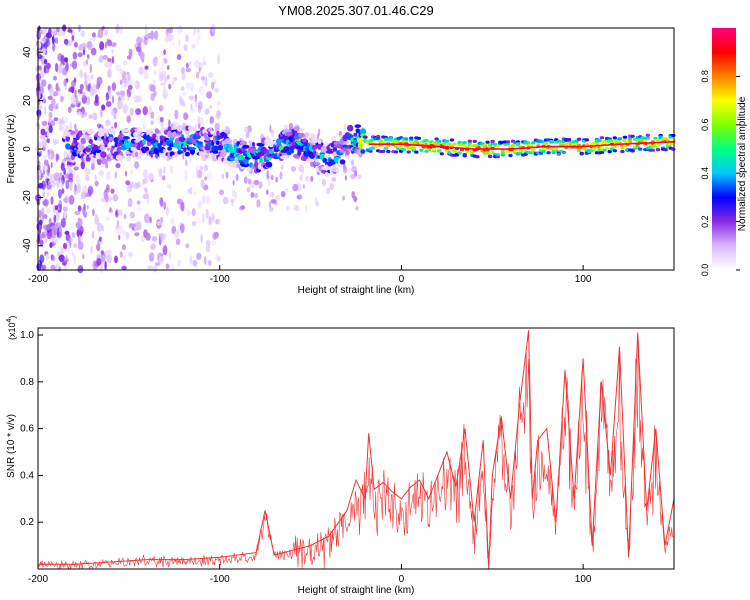 The width and height of the screenshot is (750, 600). What do you see at coordinates (402, 579) in the screenshot?
I see `snr-x-tick-label: 0` at bounding box center [402, 579].